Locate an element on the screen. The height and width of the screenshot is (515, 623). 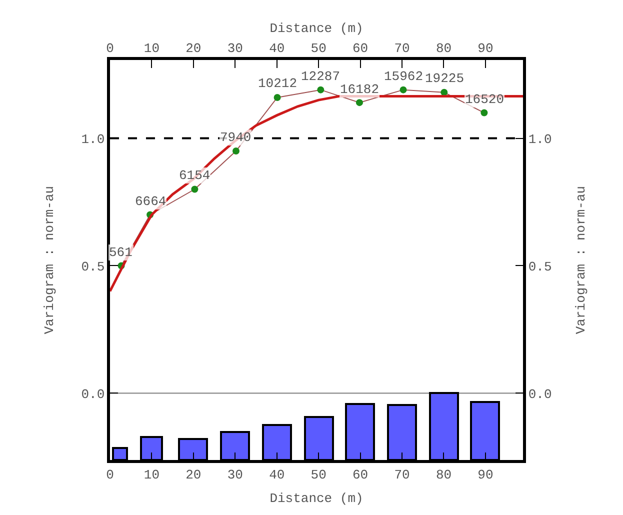
x-tick-label: 50 is located at coordinates (318, 48).